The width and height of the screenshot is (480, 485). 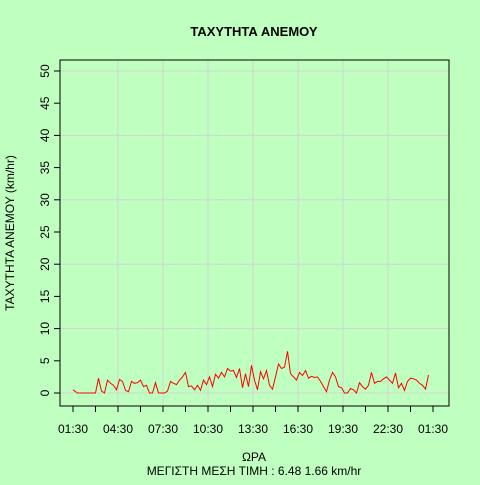 I want to click on y-tick-label: 10, so click(x=45, y=329).